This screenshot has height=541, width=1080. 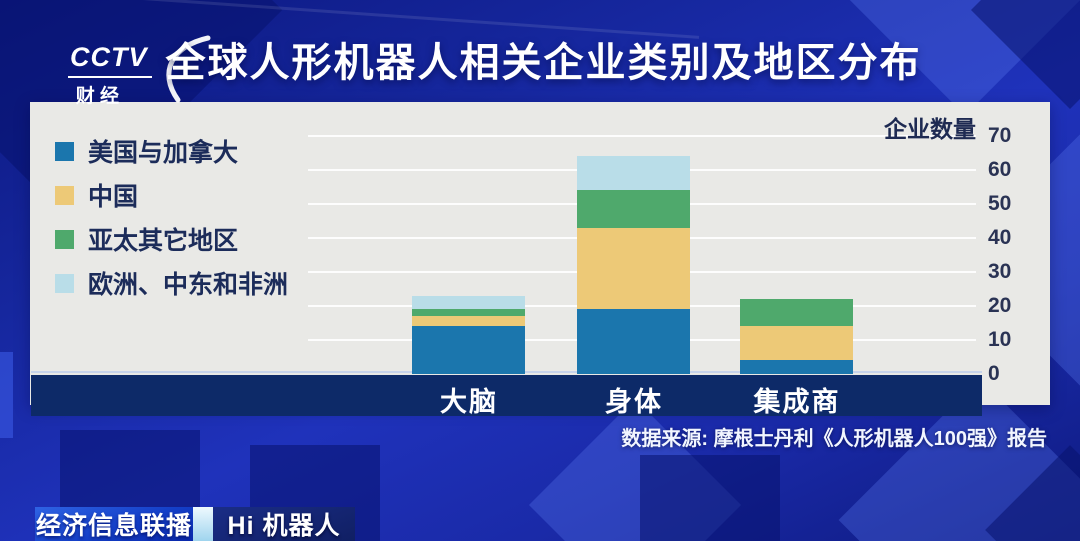 What do you see at coordinates (97, 96) in the screenshot?
I see `cctv-channel-text: 财 经` at bounding box center [97, 96].